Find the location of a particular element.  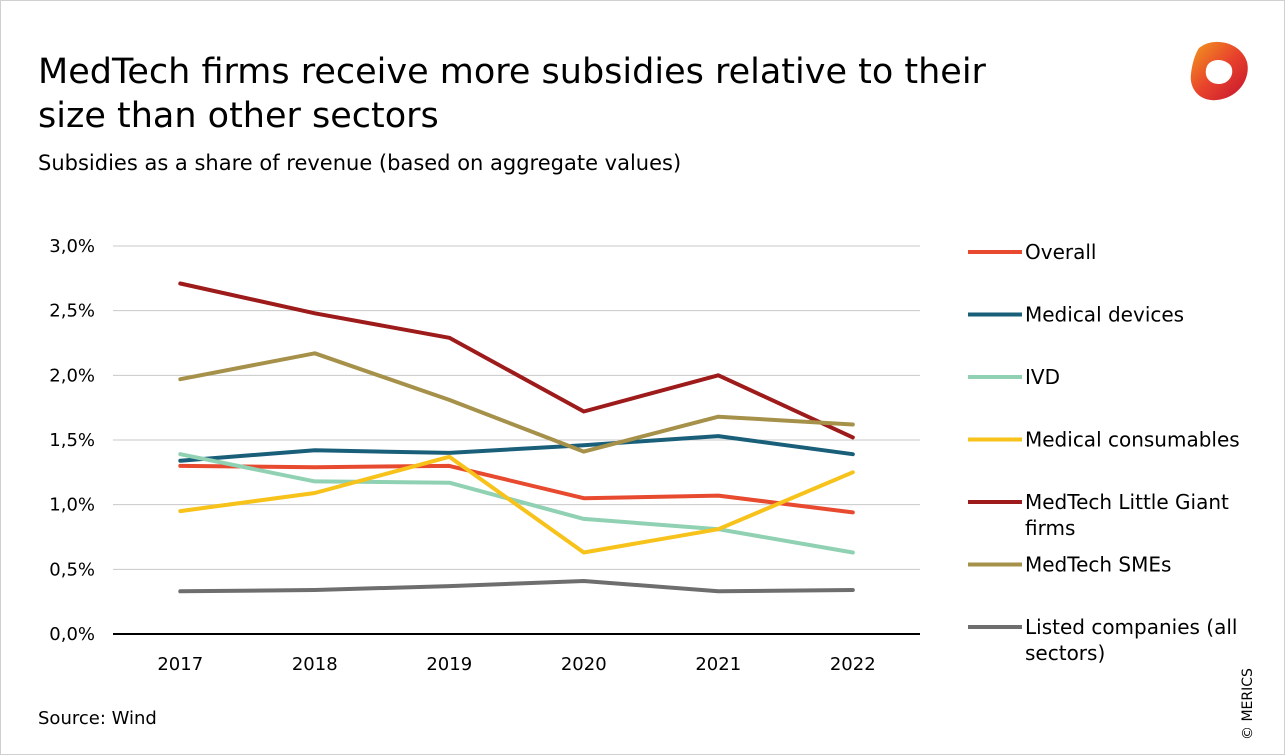

x-tick-label: 2020 is located at coordinates (584, 664).